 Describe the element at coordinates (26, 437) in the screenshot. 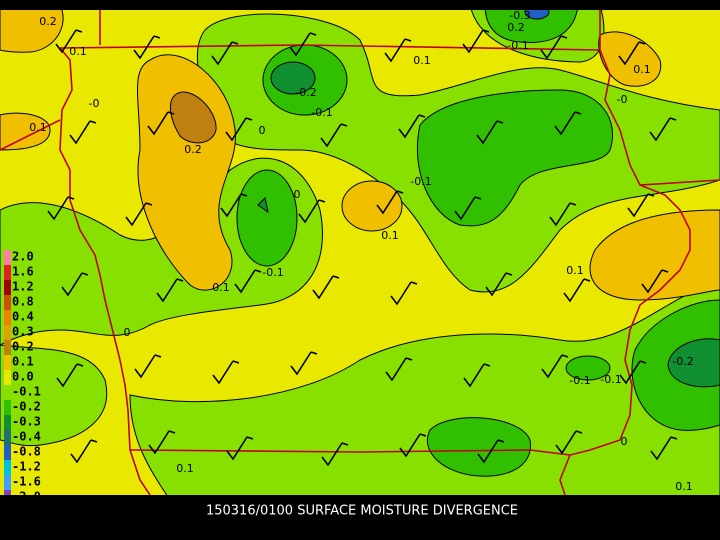

I see `legend-label: -0.4` at that location.